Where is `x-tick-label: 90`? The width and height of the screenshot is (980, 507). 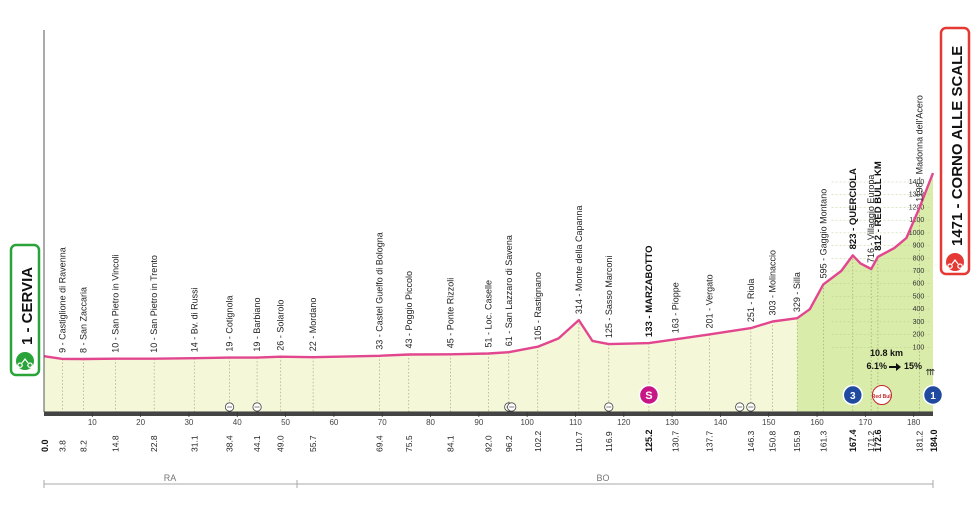 x-tick-label: 90 is located at coordinates (478, 422).